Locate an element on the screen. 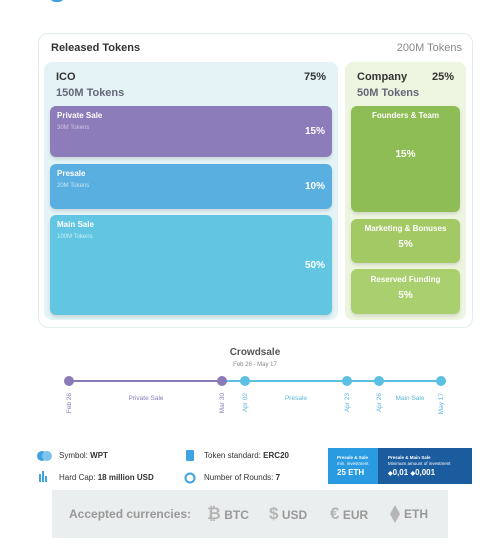  reserved-box: Reserved Funding 5% is located at coordinates (405, 291).